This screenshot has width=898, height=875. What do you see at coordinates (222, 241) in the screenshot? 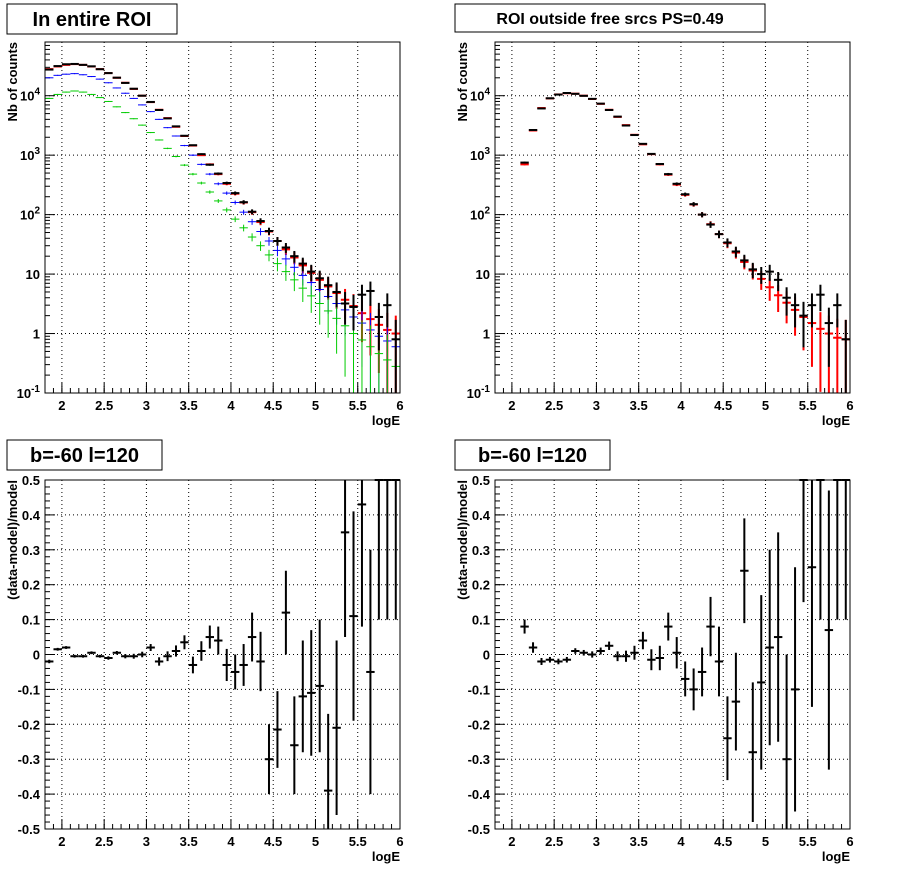
I see `series-green` at bounding box center [222, 241].